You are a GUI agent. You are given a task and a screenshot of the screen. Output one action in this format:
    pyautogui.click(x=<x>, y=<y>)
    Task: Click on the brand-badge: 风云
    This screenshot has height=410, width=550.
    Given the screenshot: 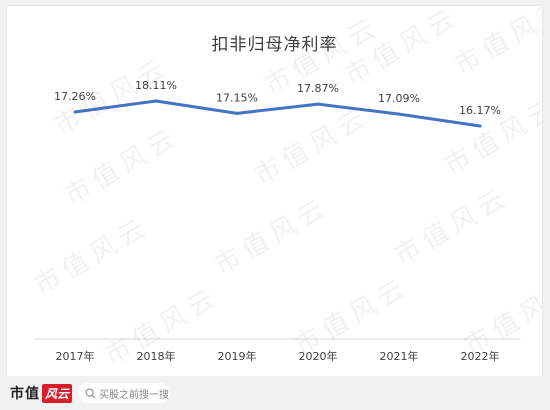 What is the action you would take?
    pyautogui.click(x=57, y=393)
    